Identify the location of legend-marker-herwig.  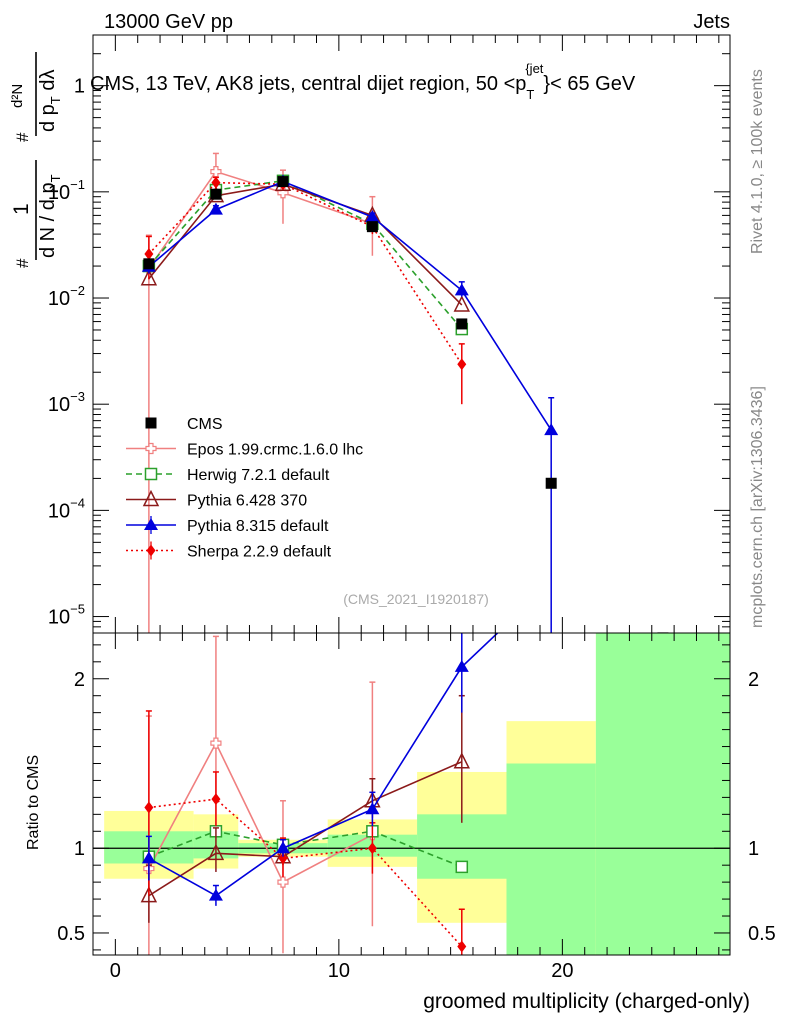
(151, 474).